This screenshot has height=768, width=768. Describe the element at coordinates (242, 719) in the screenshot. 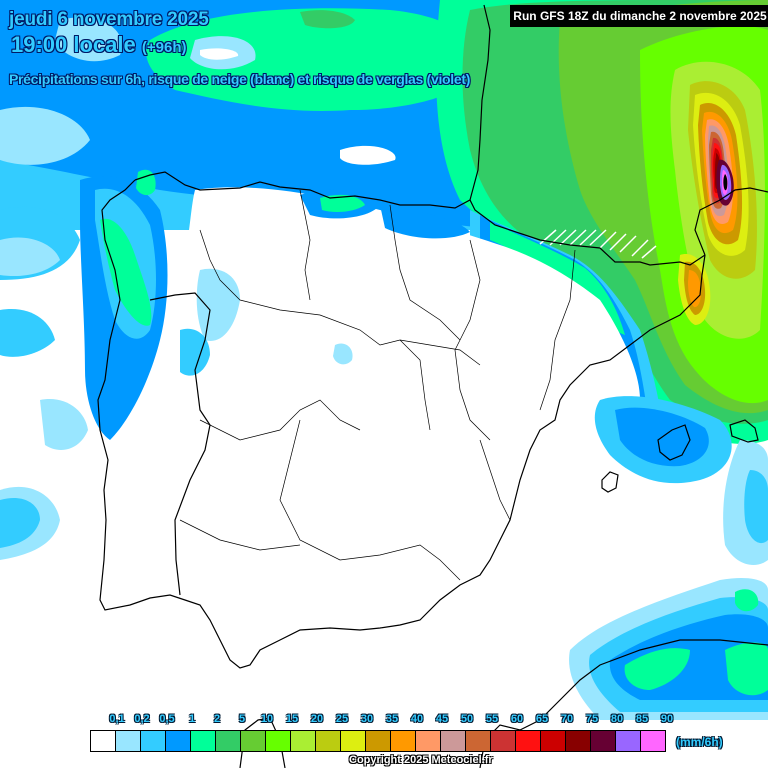

I see `legend-tick-label: 5` at that location.